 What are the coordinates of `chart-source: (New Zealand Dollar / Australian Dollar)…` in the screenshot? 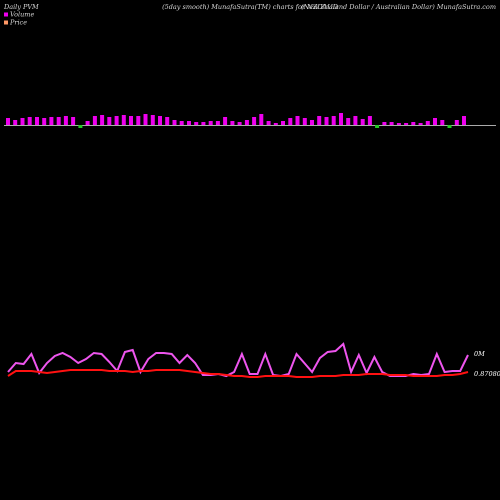 It's located at (398, 7).